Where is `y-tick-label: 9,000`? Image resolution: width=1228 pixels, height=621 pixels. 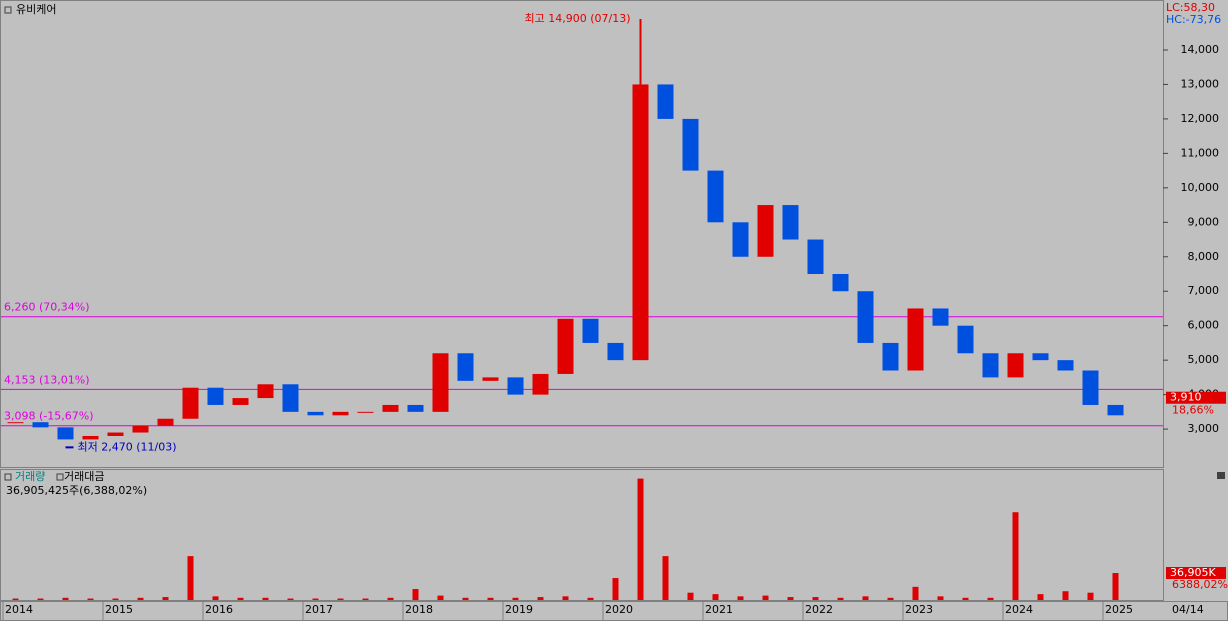
y-tick-label: 9,000 is located at coordinates (1204, 221).